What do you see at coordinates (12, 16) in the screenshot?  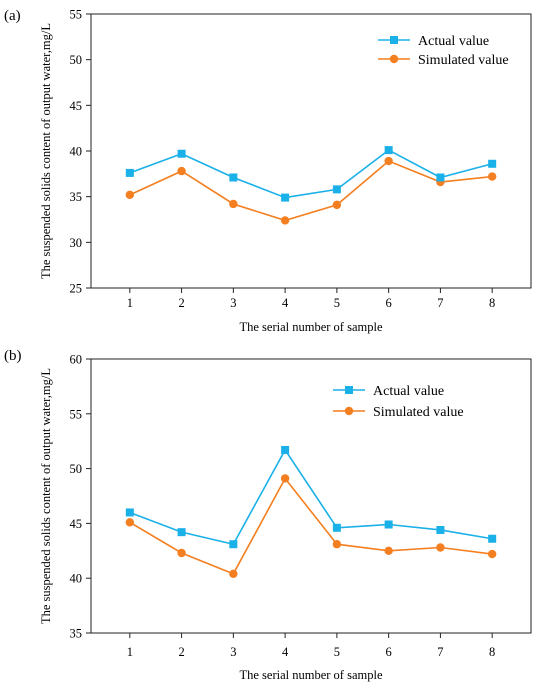 I see `panel-label: (a)` at bounding box center [12, 16].